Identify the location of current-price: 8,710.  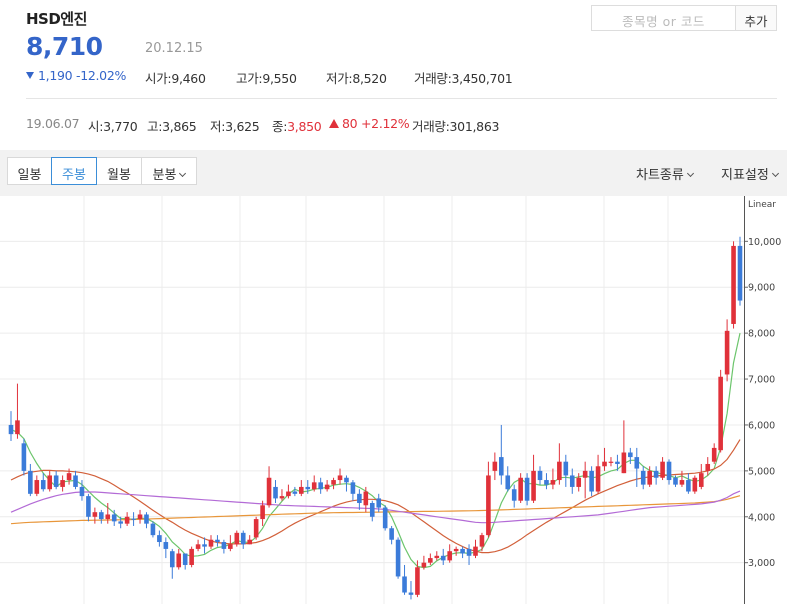
(64, 46).